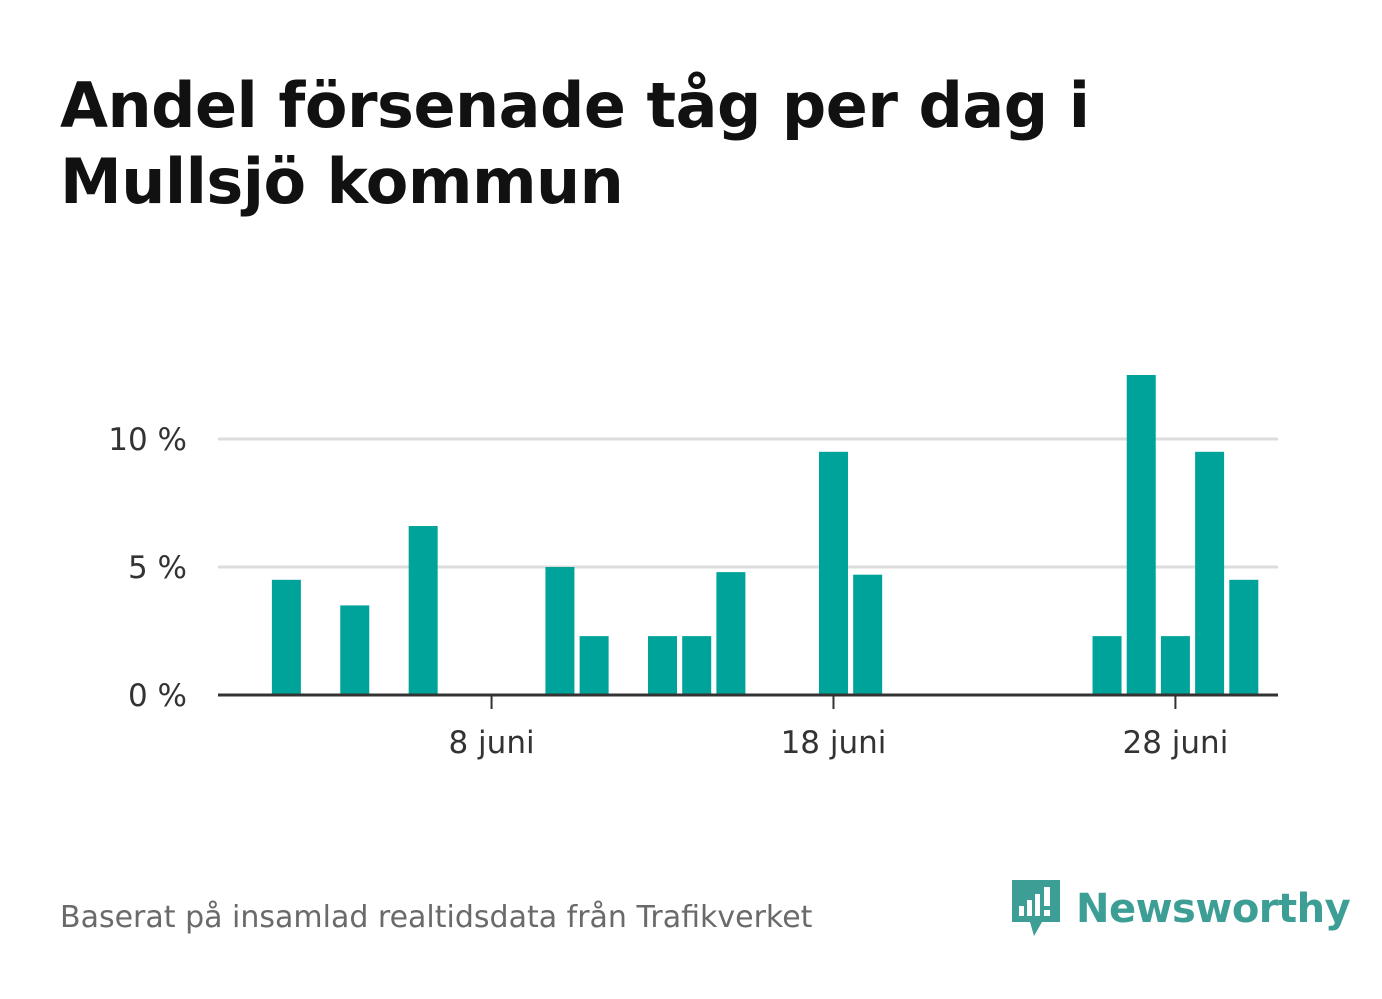  I want to click on x-axis, so click(748, 701).